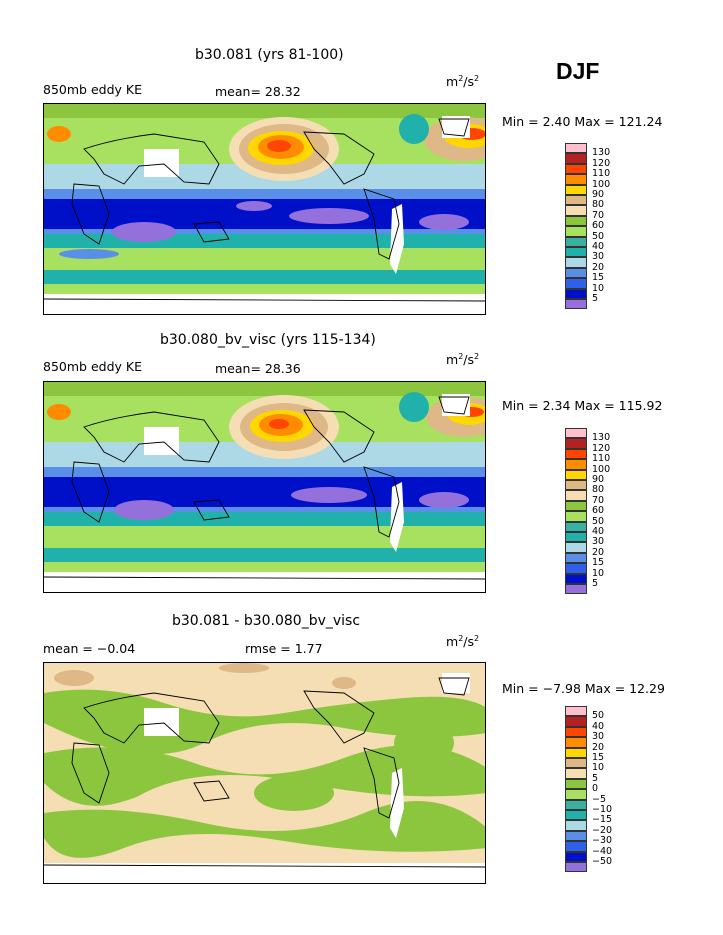 This screenshot has height=935, width=723. I want to click on panel-2-minmax: Min = 2.34 Max = 115.92, so click(582, 405).